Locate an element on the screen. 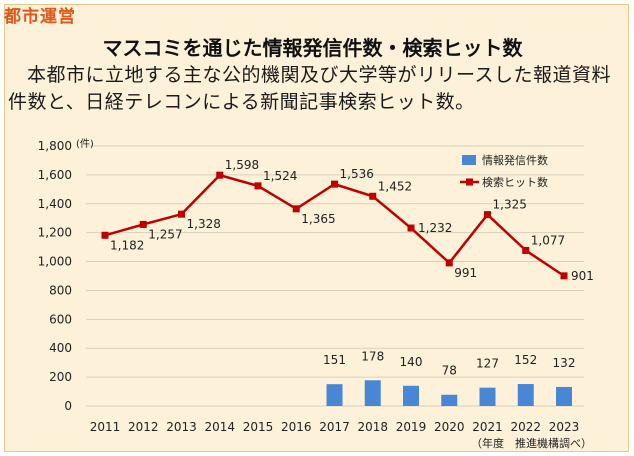 This screenshot has width=634, height=456. line-data-label: 991 is located at coordinates (465, 273).